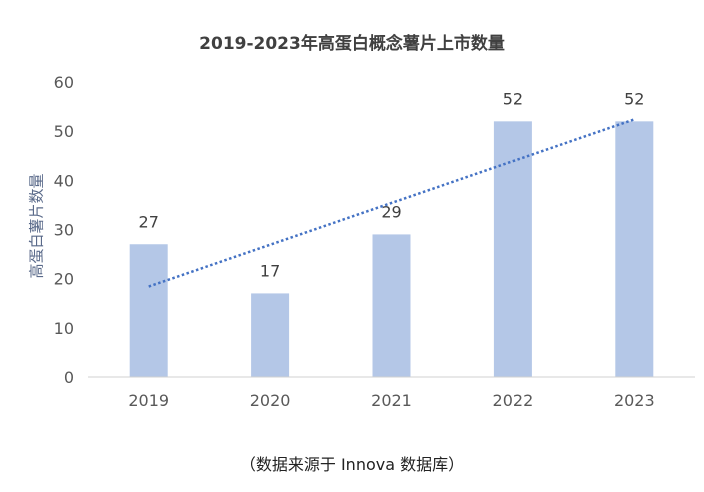 Image resolution: width=704 pixels, height=492 pixels. Describe the element at coordinates (270, 400) in the screenshot. I see `x-tick-label: 2020` at that location.